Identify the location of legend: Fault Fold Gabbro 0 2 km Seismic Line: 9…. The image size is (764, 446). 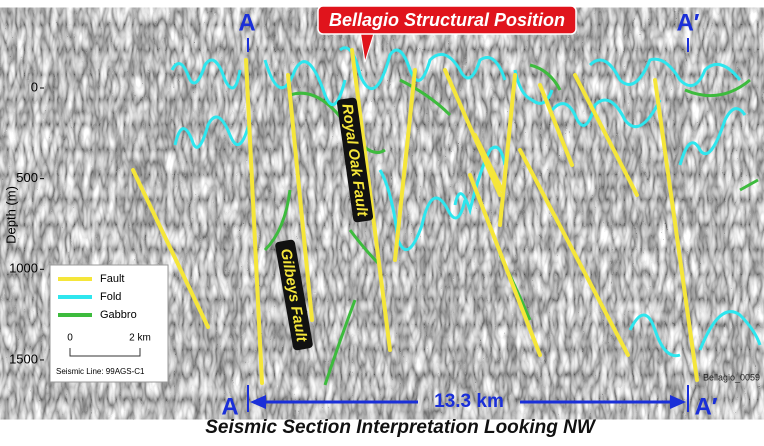
(109, 323).